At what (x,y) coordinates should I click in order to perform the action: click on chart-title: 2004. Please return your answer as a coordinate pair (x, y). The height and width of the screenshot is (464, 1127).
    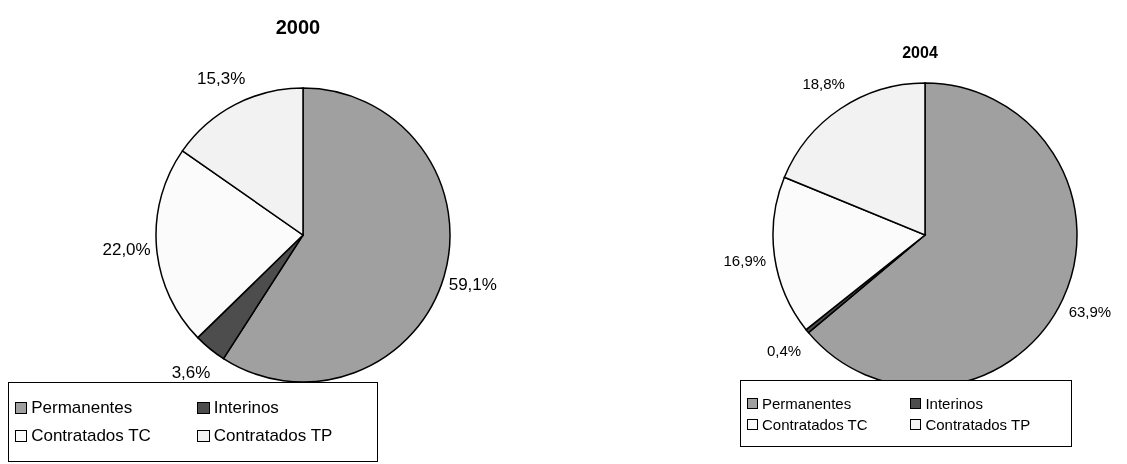
    Looking at the image, I should click on (920, 53).